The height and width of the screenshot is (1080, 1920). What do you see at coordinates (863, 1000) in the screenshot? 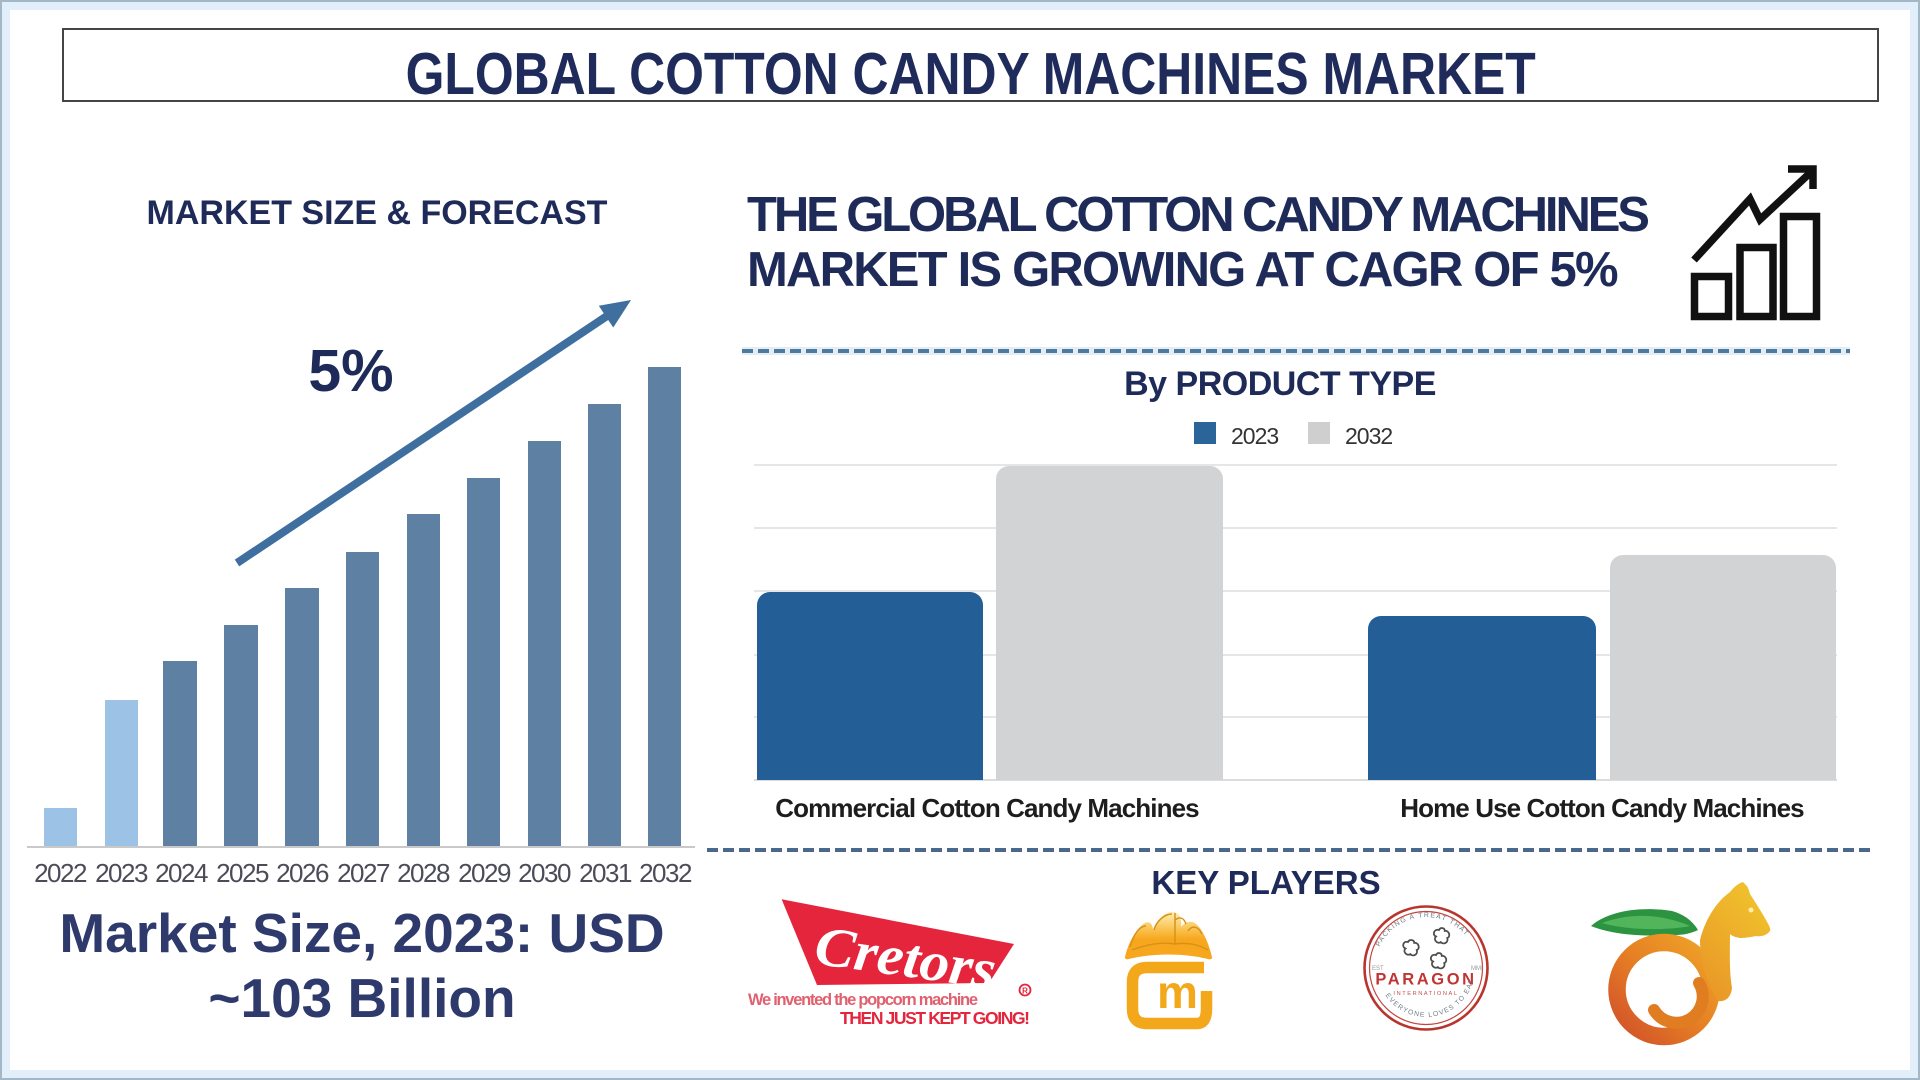
I see `svg-text:We invented the popcorn machin: We invented the popcorn machine` at bounding box center [863, 1000].